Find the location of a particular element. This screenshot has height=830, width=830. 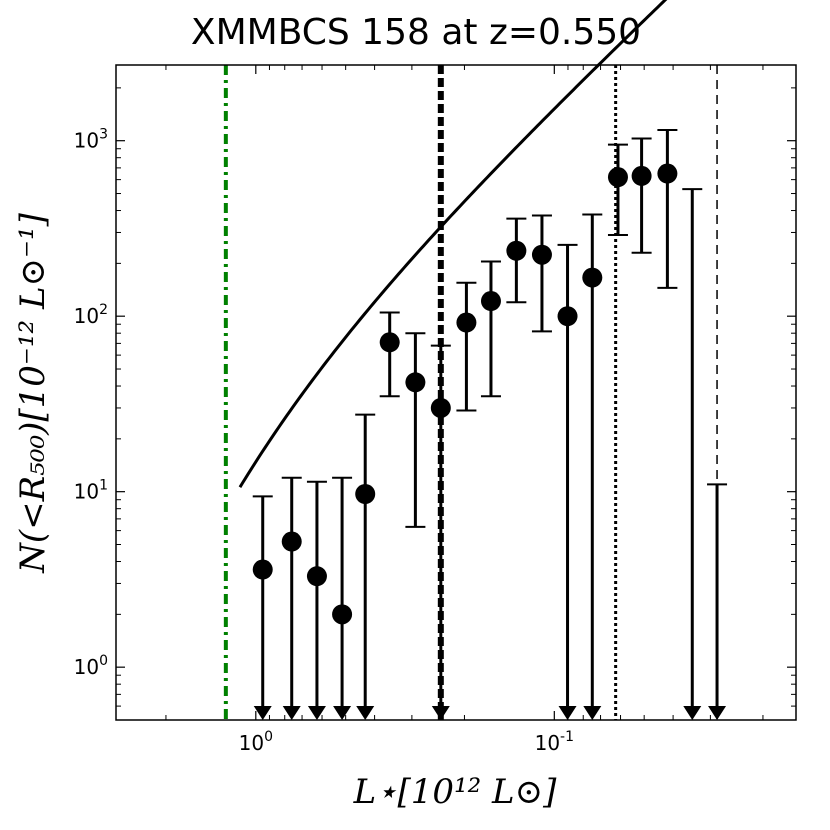

y-tick-label-1: 10¹ is located at coordinates (91, 491).